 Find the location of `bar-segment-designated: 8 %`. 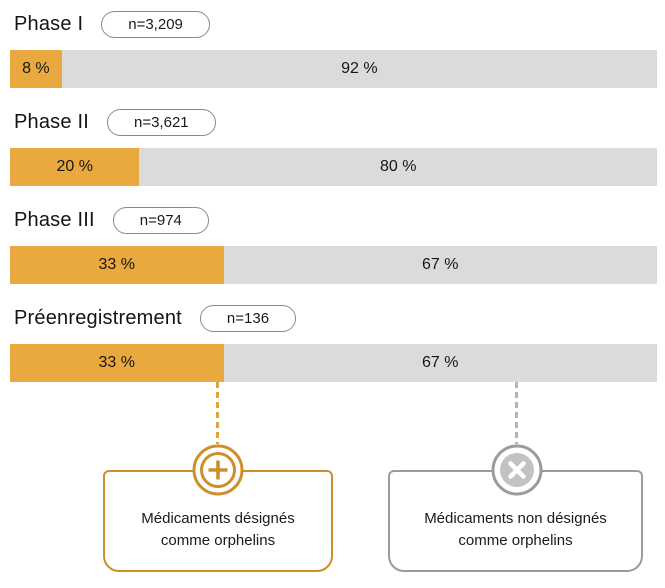

bar-segment-designated: 8 % is located at coordinates (36, 69).